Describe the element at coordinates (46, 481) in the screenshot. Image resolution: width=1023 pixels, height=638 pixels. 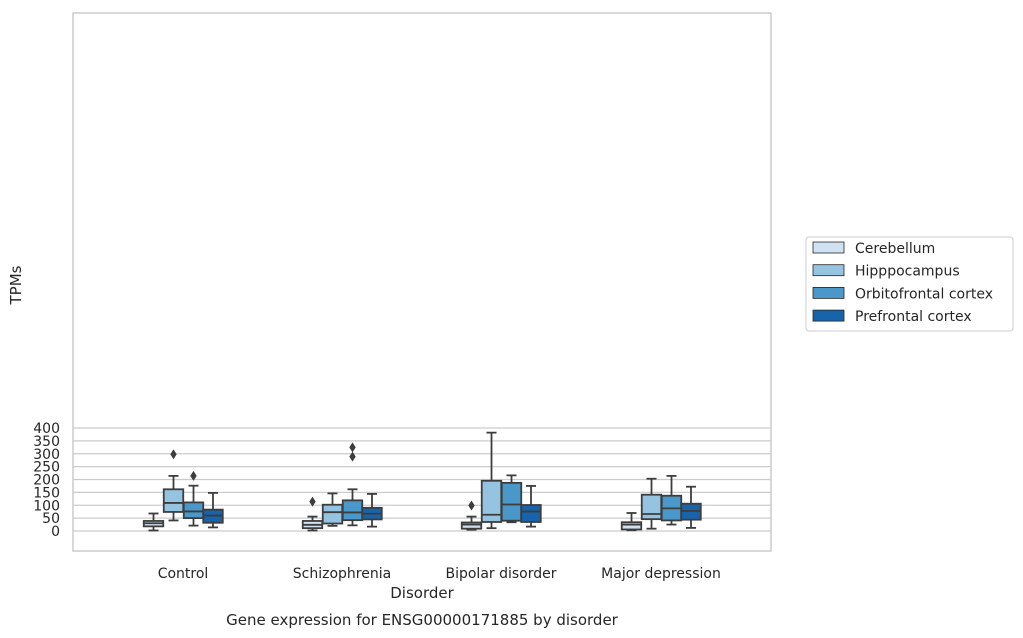
I see `y-tick-200: 200` at that location.